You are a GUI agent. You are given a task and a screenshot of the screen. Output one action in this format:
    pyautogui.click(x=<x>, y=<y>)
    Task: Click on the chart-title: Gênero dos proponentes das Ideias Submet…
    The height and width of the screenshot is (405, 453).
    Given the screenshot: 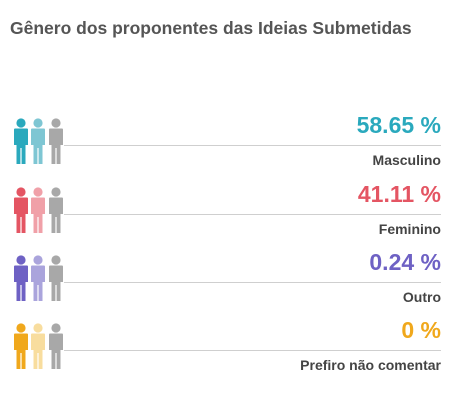 What is the action you would take?
    pyautogui.click(x=211, y=28)
    